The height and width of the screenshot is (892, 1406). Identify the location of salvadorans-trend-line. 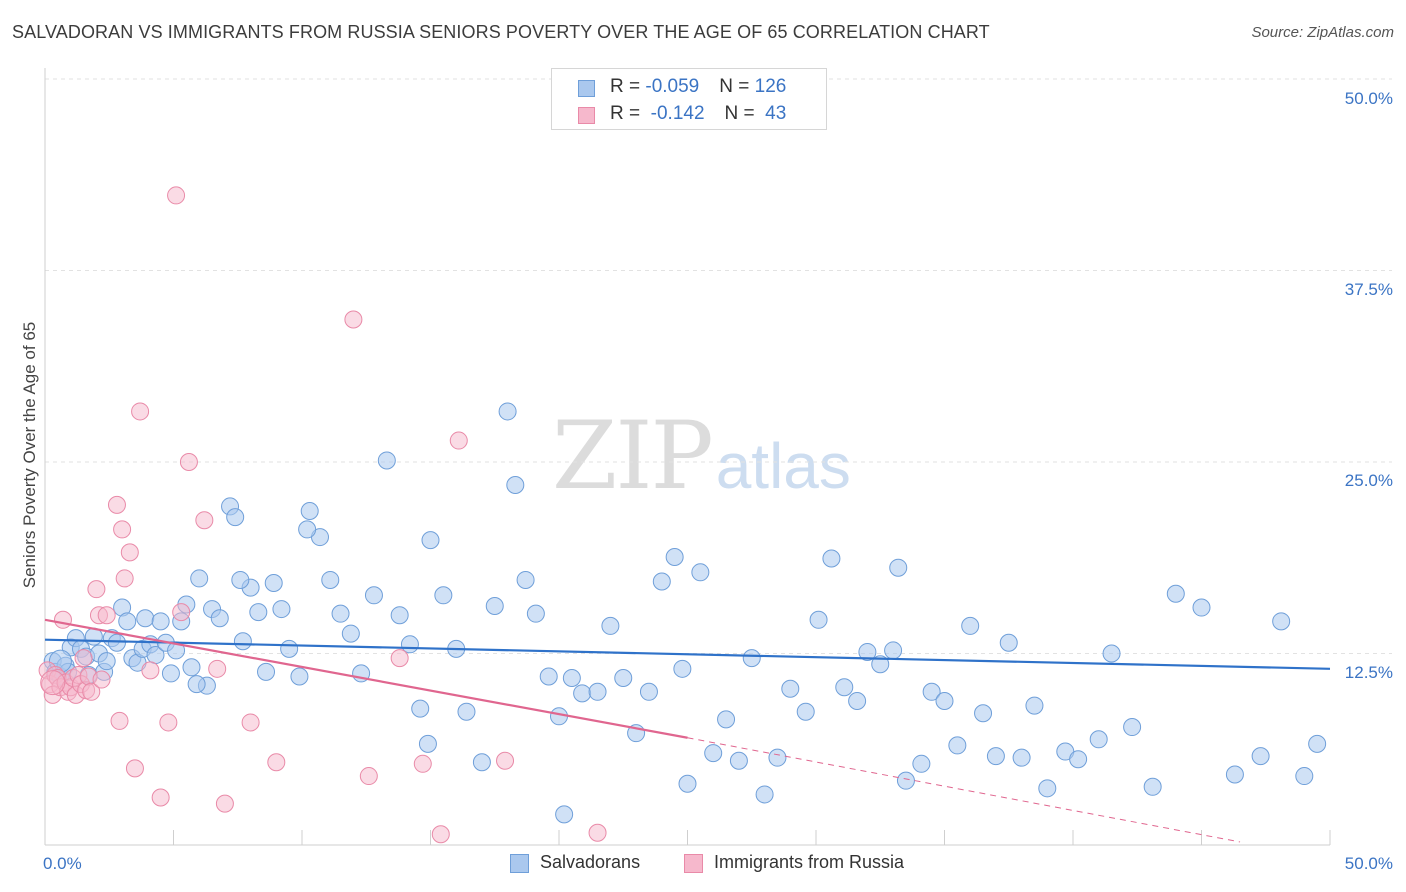
(687, 654).